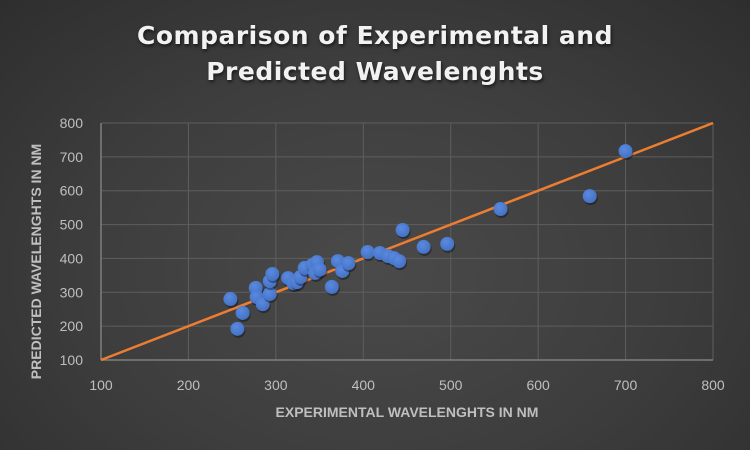 The width and height of the screenshot is (750, 450). I want to click on x-tick-label: 800, so click(713, 385).